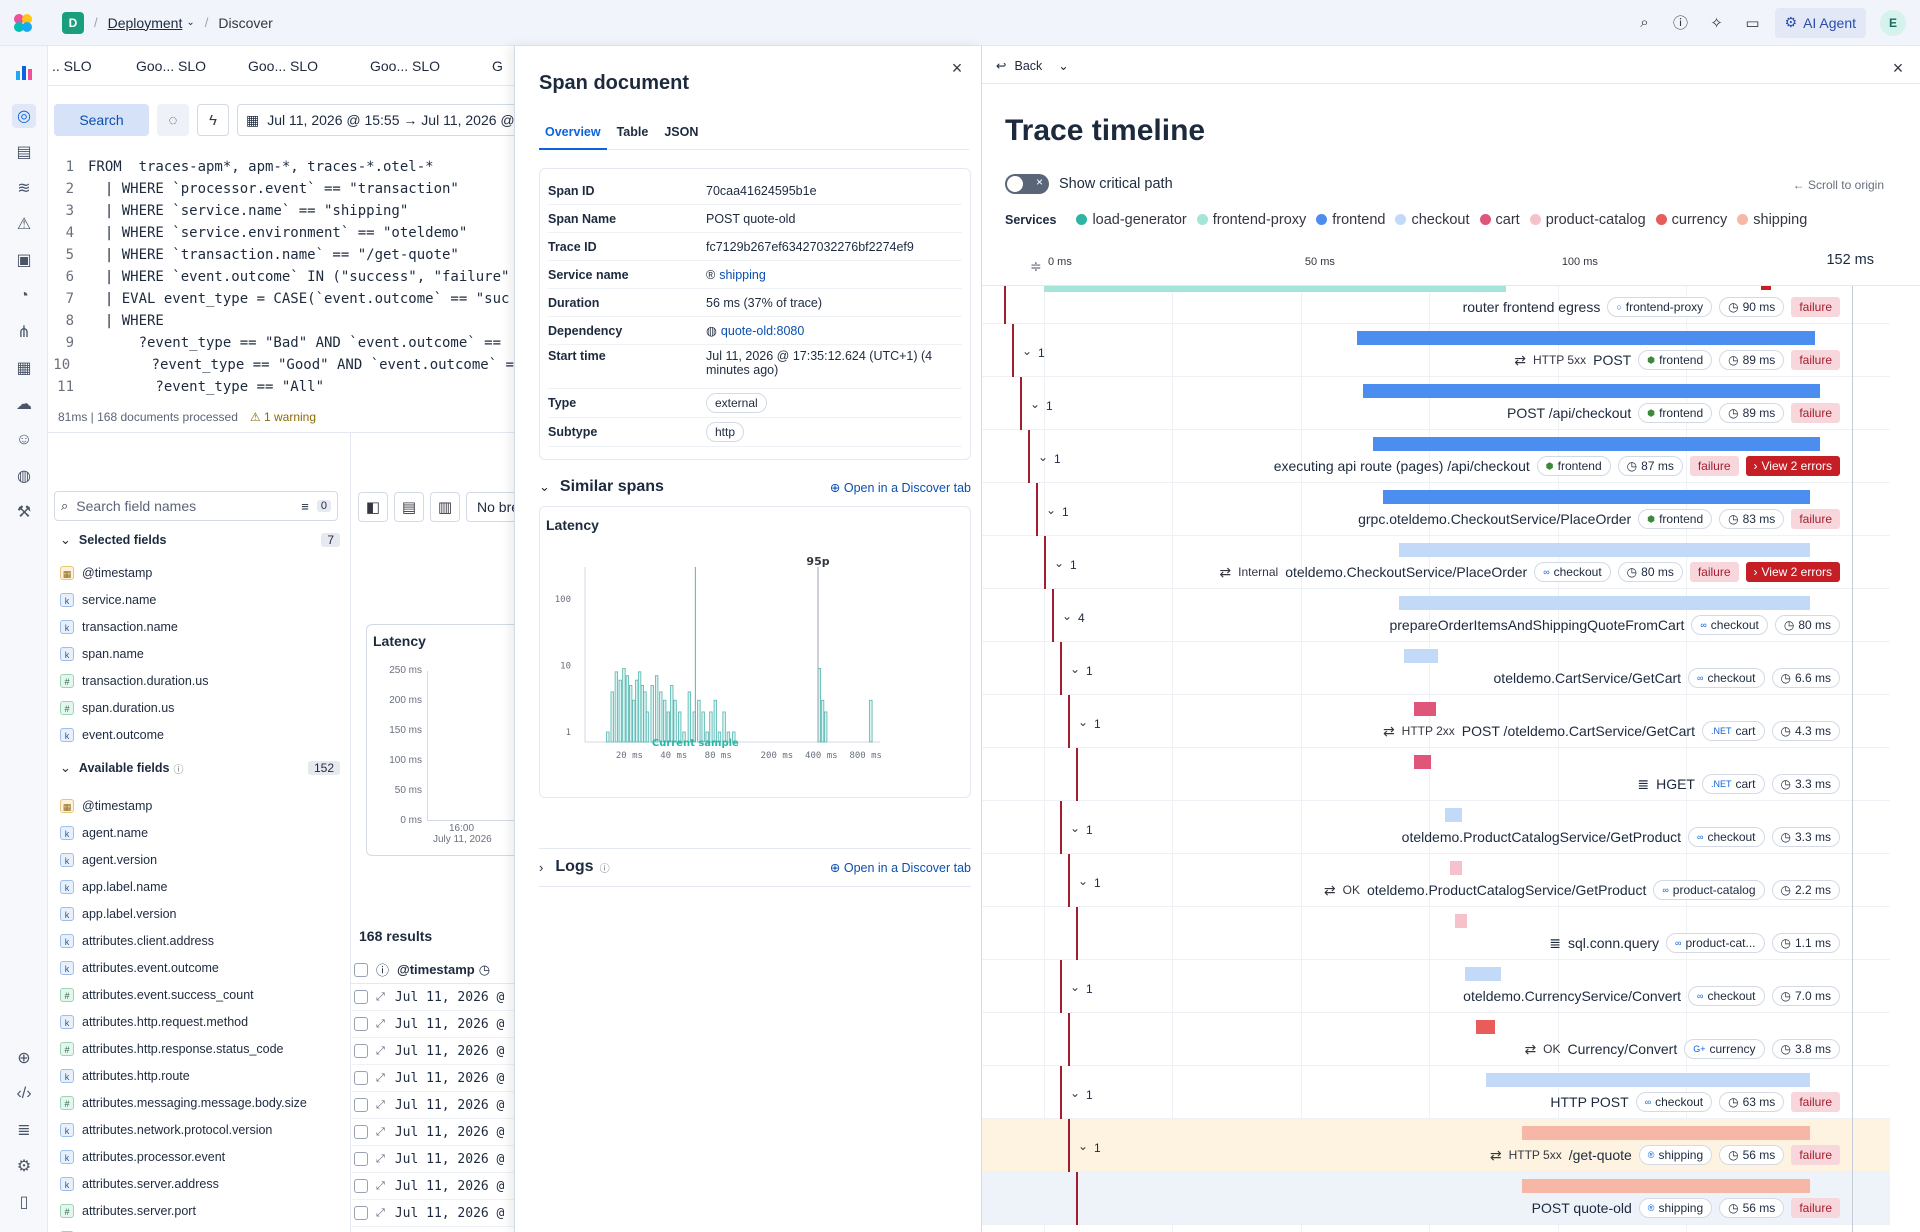  I want to click on critical-path-toggle: ×, so click(1027, 184).